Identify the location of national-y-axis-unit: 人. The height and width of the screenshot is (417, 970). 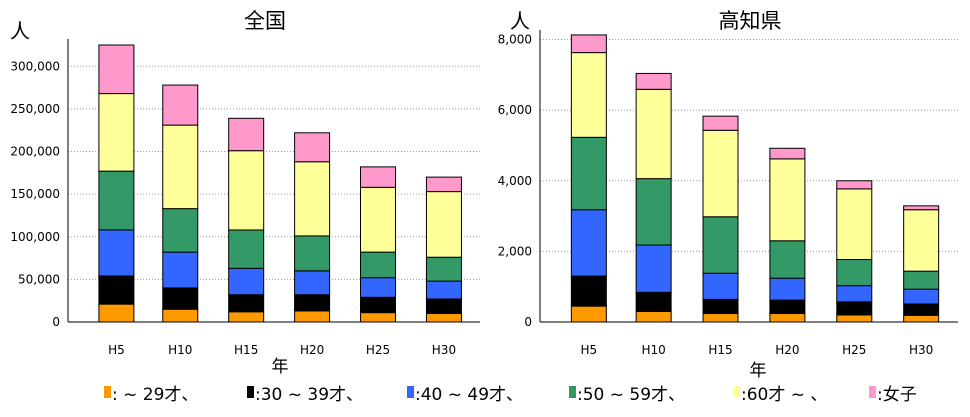
(20, 31).